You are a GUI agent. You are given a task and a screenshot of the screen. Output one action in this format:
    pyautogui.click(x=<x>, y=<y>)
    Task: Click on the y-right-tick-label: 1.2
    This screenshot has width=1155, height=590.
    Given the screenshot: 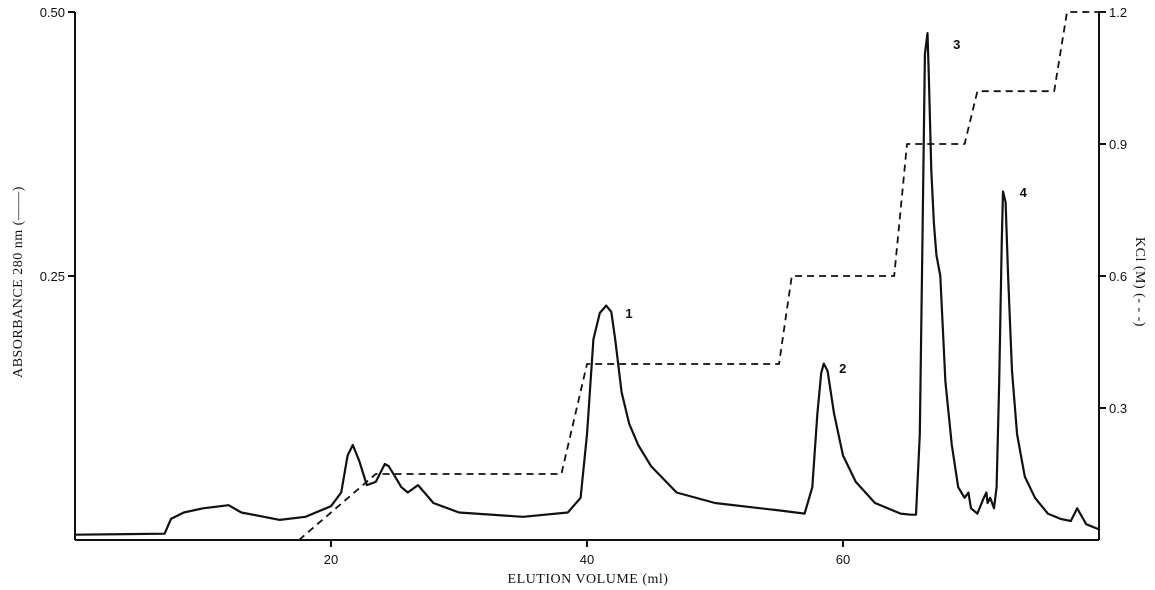 What is the action you would take?
    pyautogui.click(x=1118, y=12)
    